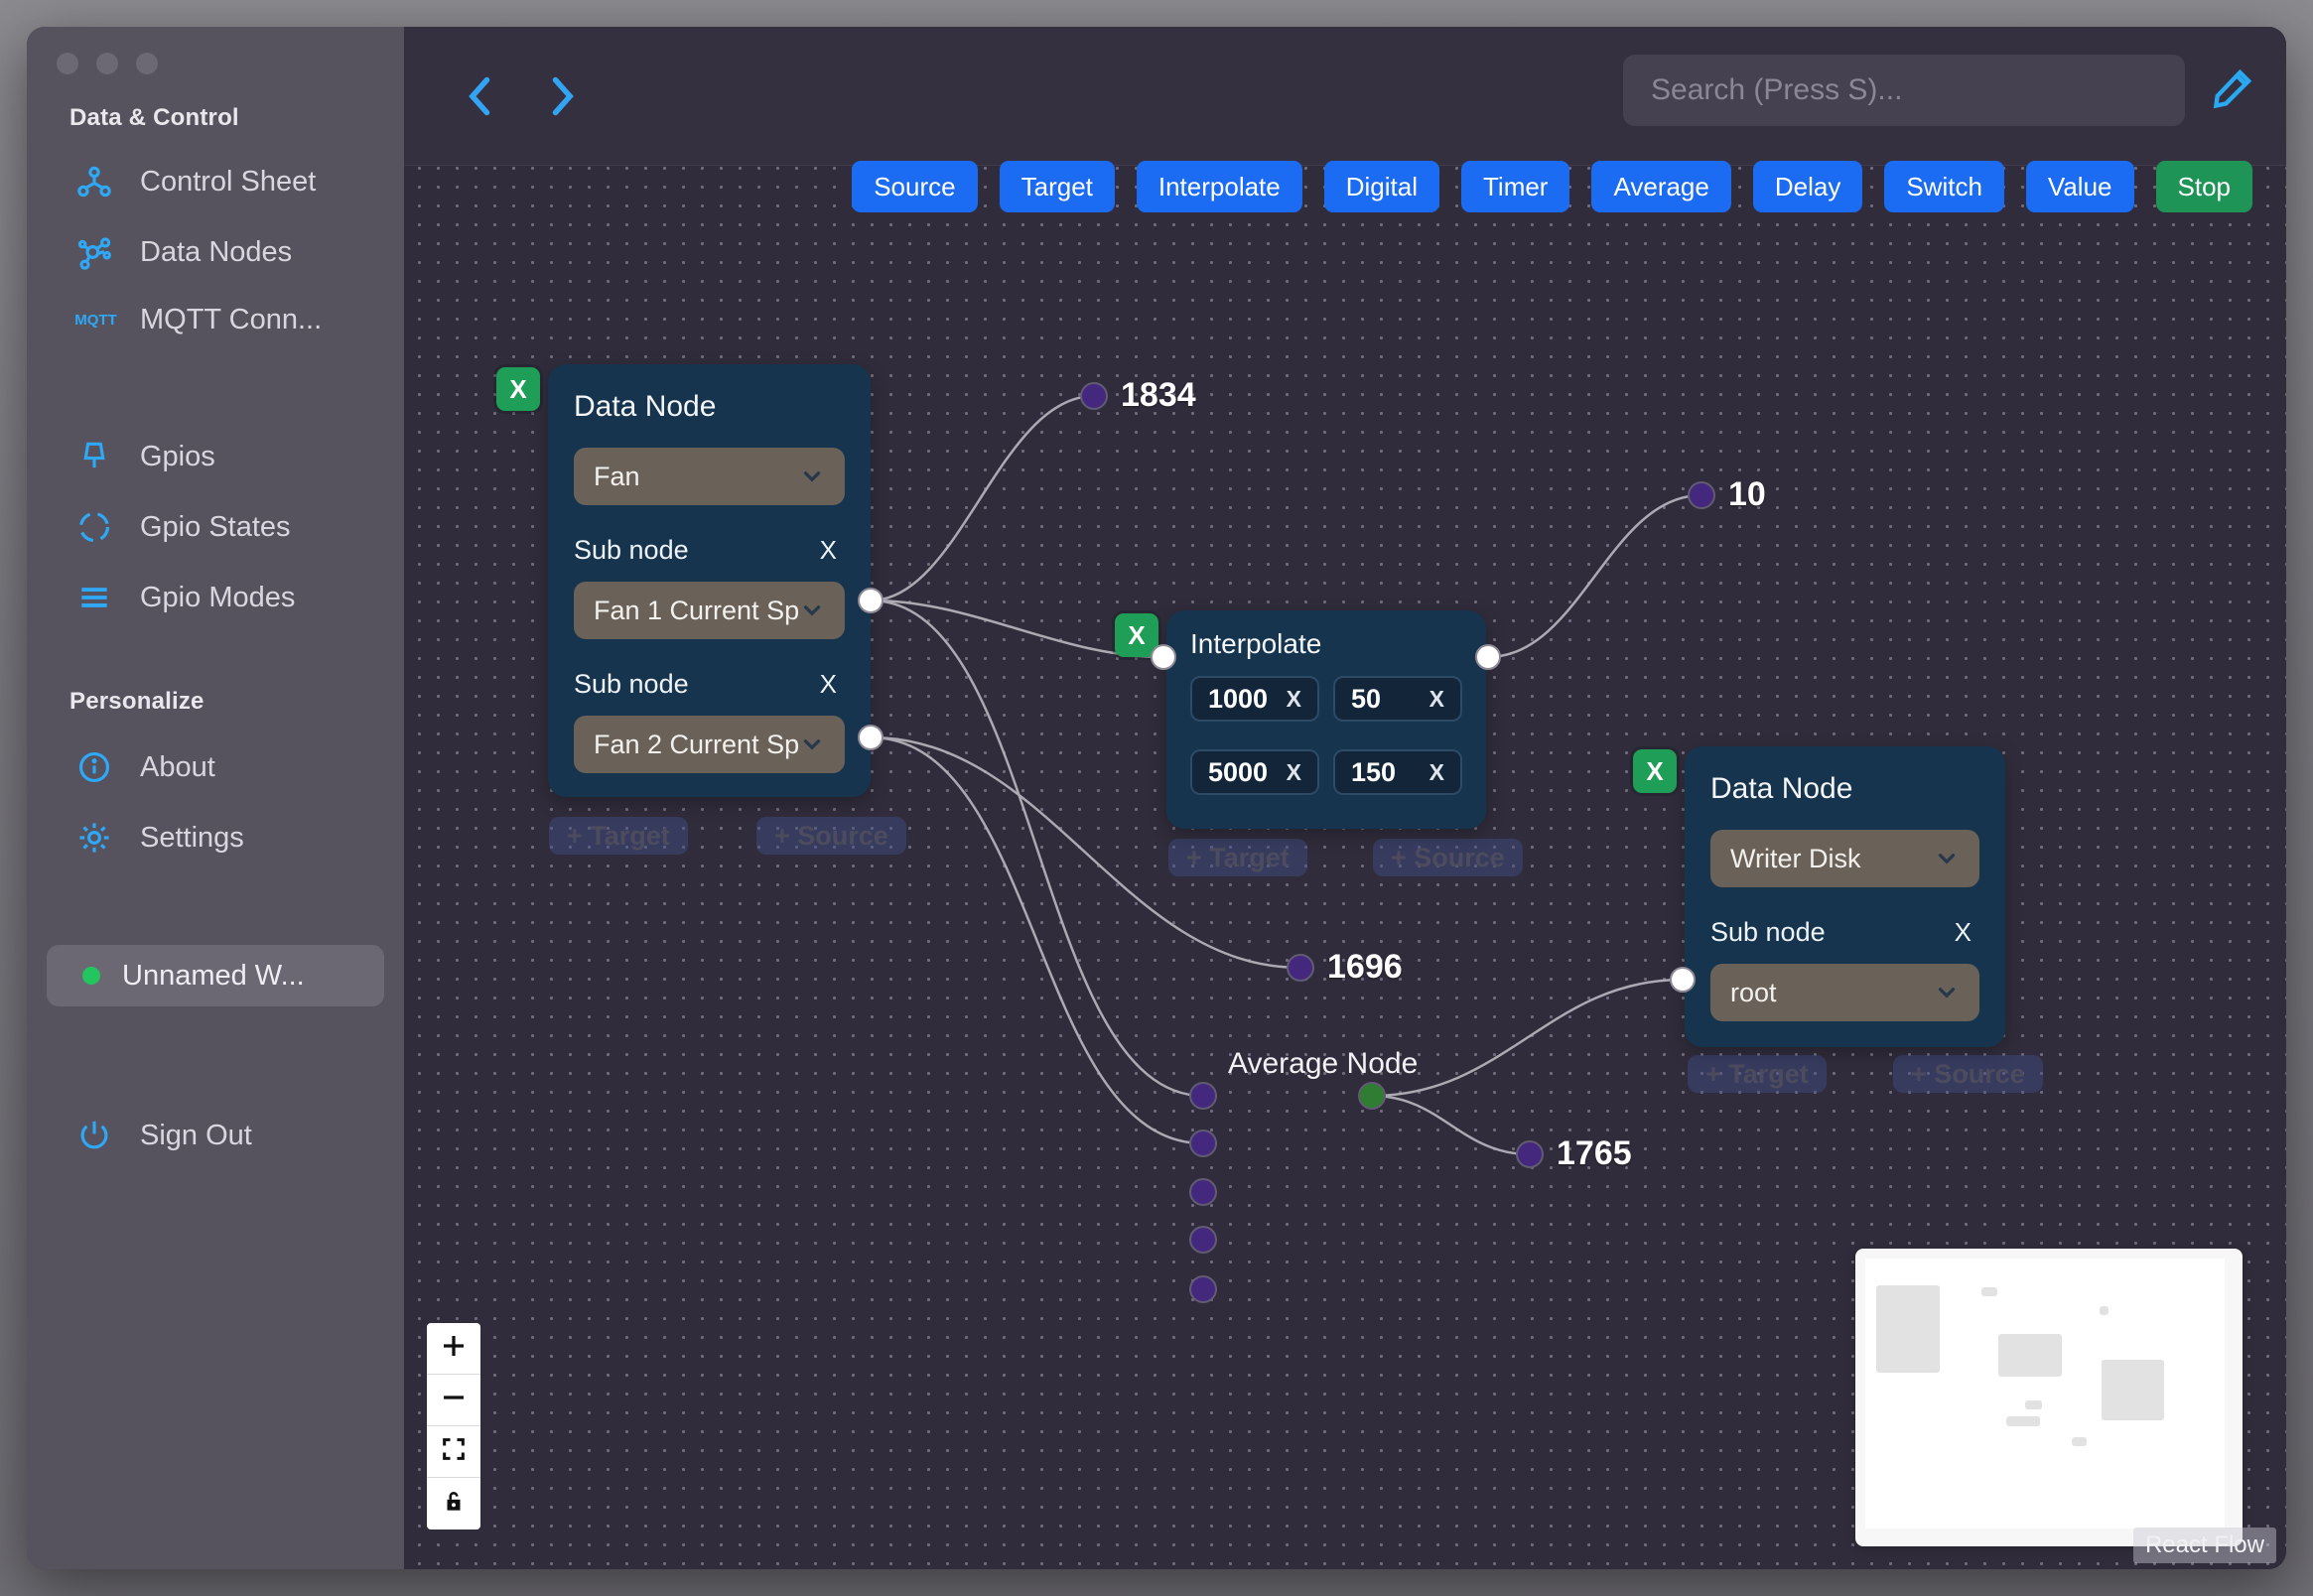 The width and height of the screenshot is (2313, 1596). I want to click on interpolate-input: 50 X, so click(1397, 699).